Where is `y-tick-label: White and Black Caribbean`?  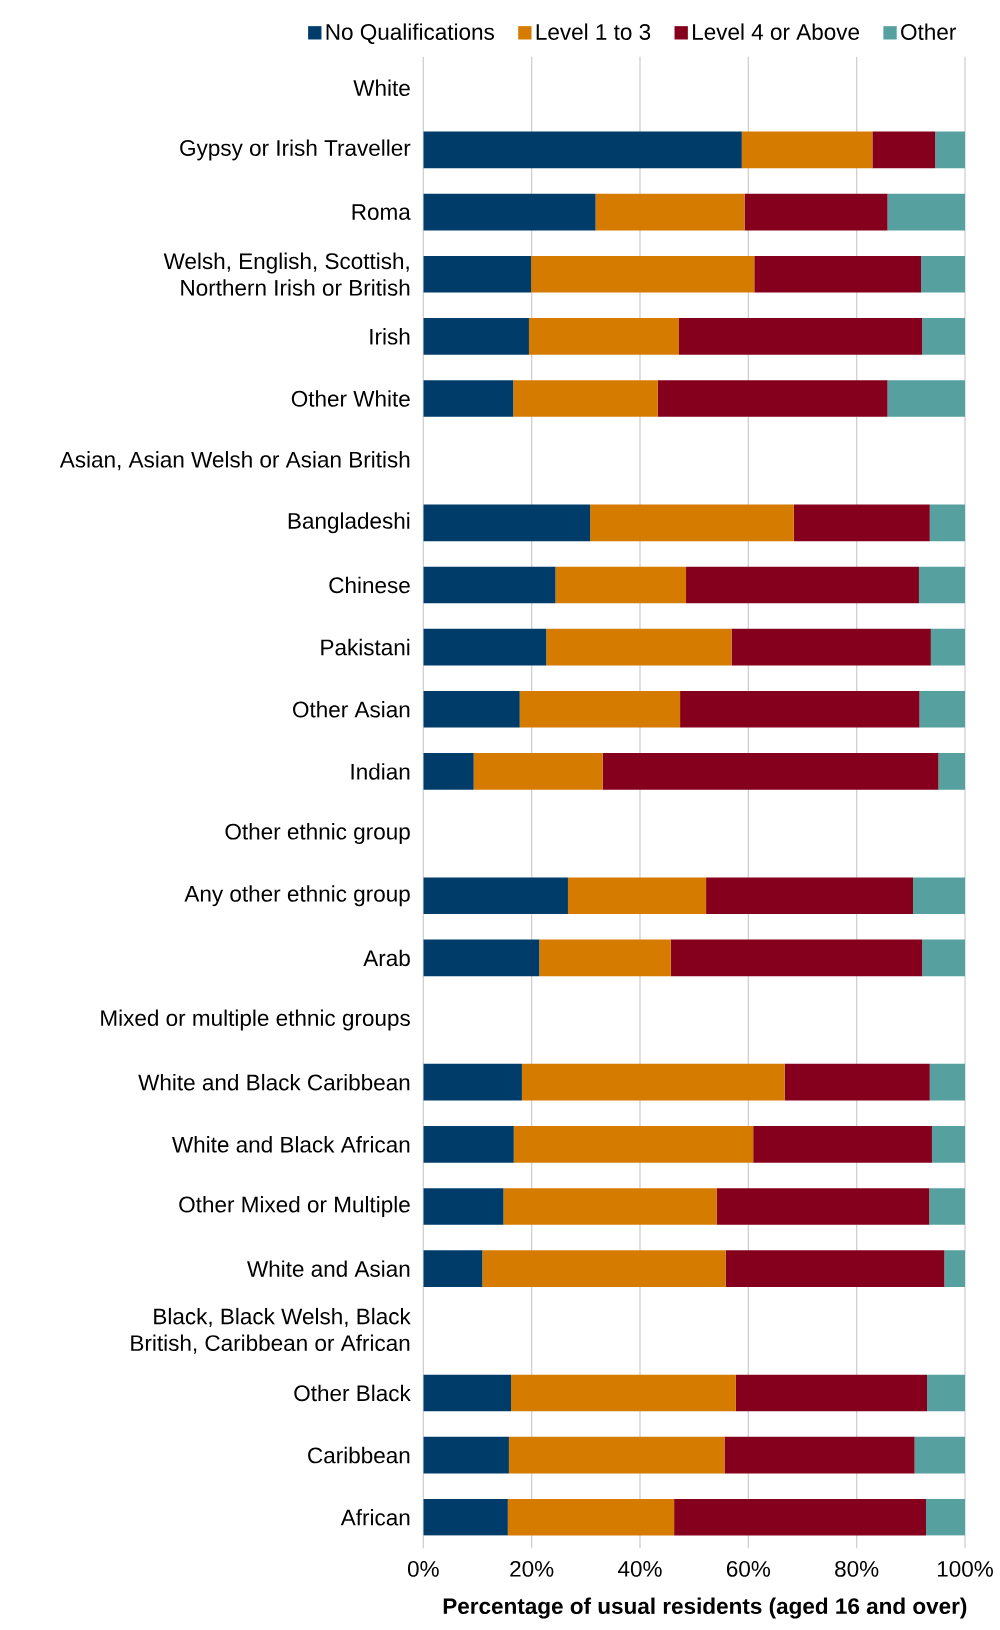
y-tick-label: White and Black Caribbean is located at coordinates (274, 1082).